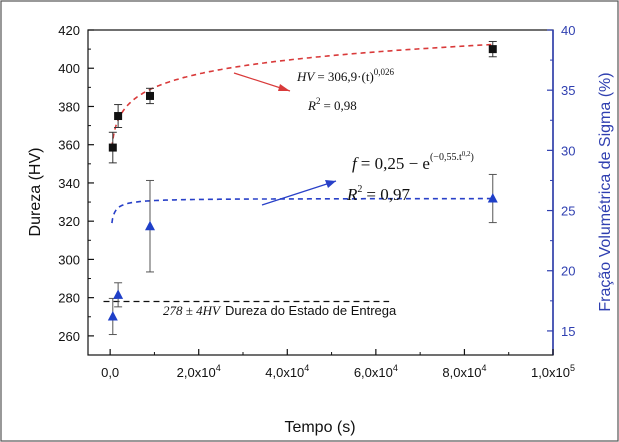  Describe the element at coordinates (345, 76) in the screenshot. I see `hardness-equation-rhs: = 306,9·(t)` at that location.